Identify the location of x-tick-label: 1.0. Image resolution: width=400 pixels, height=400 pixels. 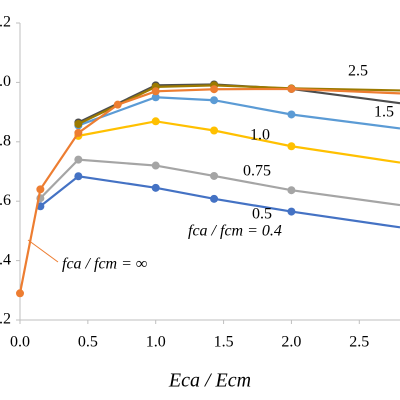
(156, 342).